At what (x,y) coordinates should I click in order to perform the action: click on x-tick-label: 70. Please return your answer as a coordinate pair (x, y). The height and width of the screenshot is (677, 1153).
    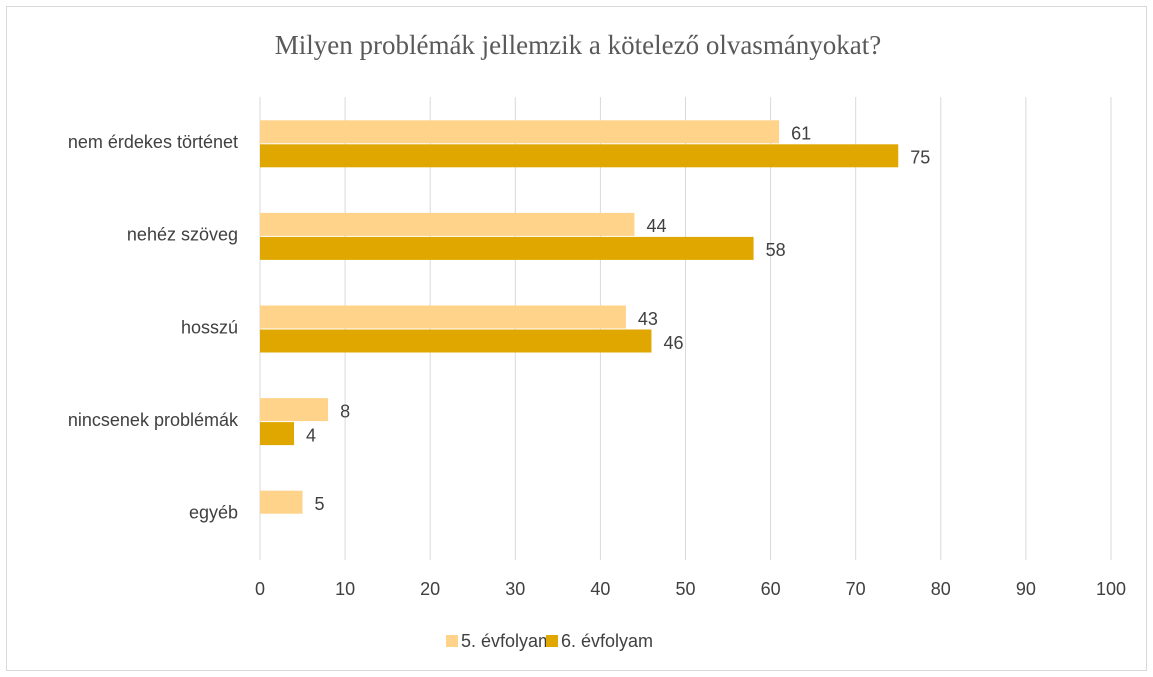
    Looking at the image, I should click on (856, 589).